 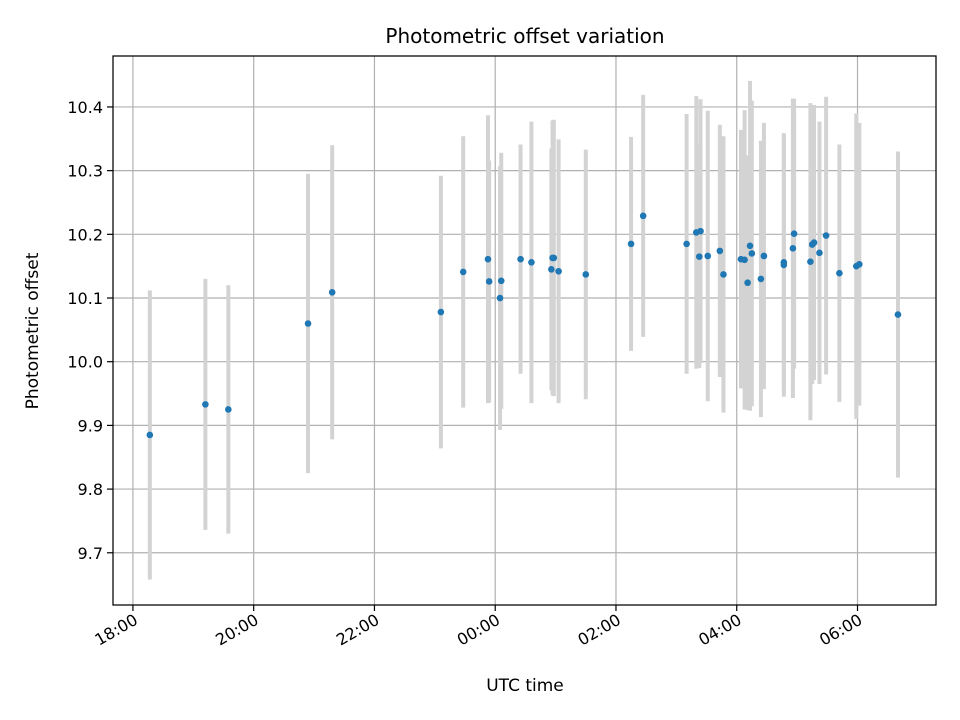 What do you see at coordinates (33, 330) in the screenshot?
I see `y-axis-label: Photometric offset` at bounding box center [33, 330].